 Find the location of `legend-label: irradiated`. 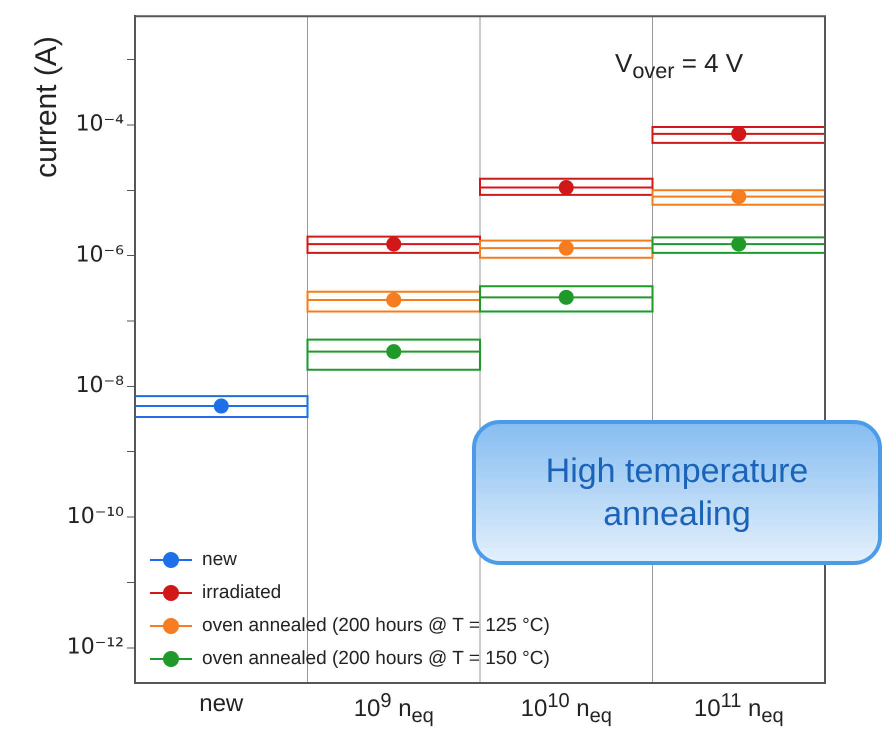

legend-label: irradiated is located at coordinates (242, 593).